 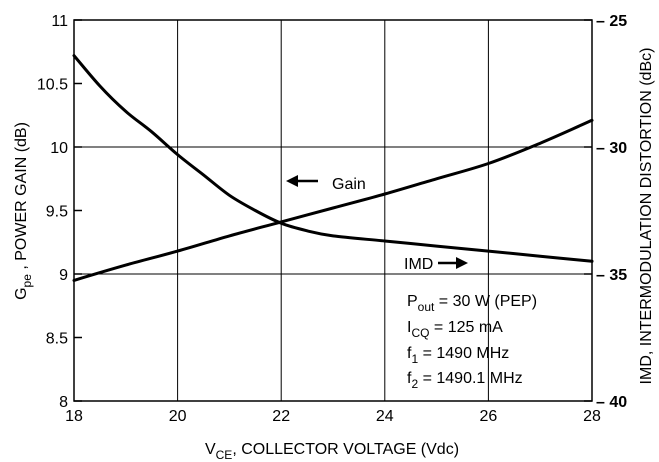 What do you see at coordinates (63, 402) in the screenshot?
I see `y-left-tick-label: 8` at bounding box center [63, 402].